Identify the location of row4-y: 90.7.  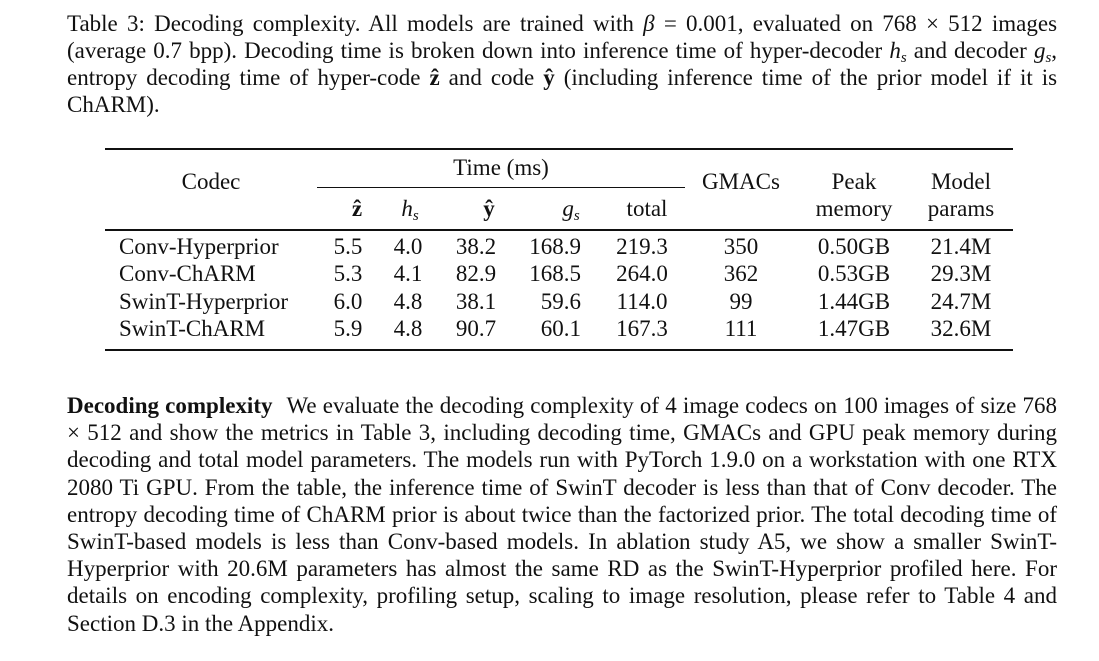
(476, 328).